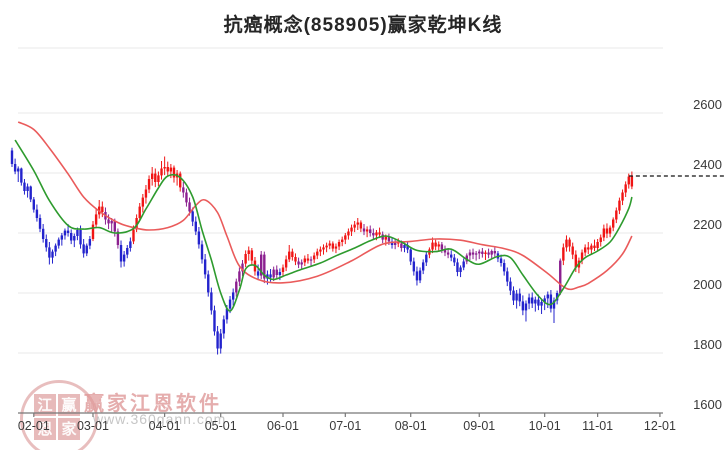  What do you see at coordinates (707, 104) in the screenshot?
I see `svg-text: 2600` at bounding box center [707, 104].